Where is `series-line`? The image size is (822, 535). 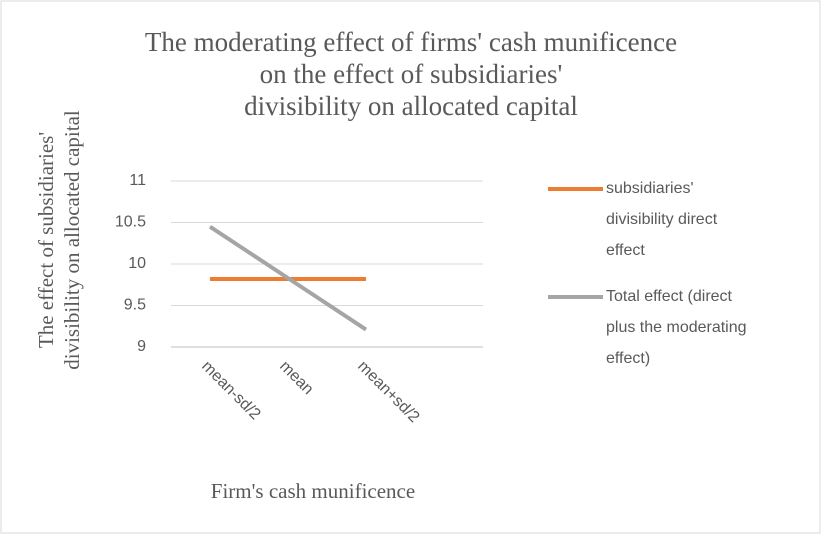 series-line is located at coordinates (288, 278).